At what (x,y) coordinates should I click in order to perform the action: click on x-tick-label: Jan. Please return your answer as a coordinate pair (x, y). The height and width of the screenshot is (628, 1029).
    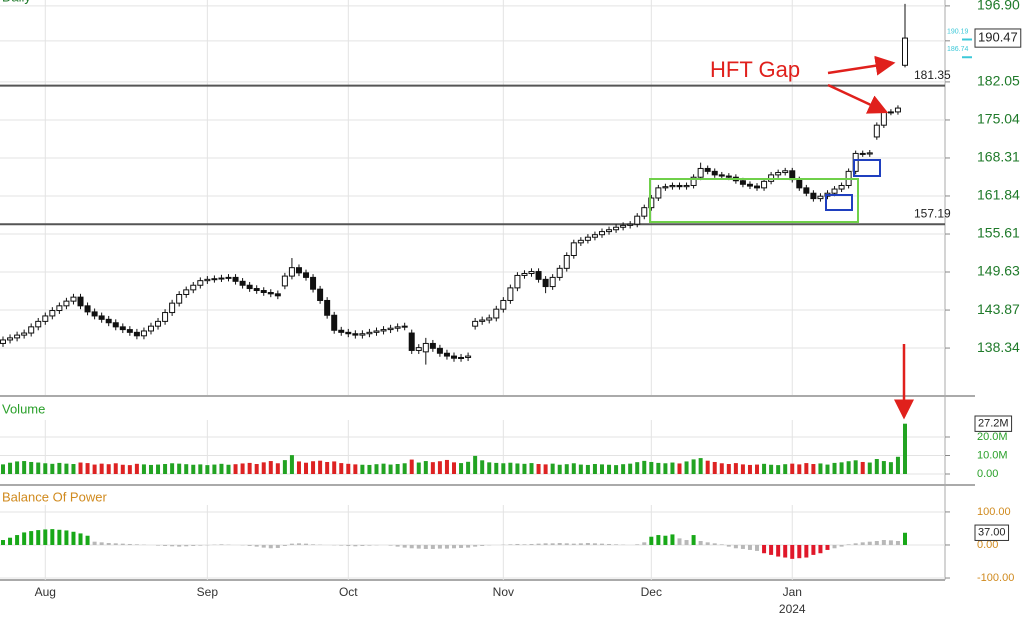
    Looking at the image, I should click on (792, 592).